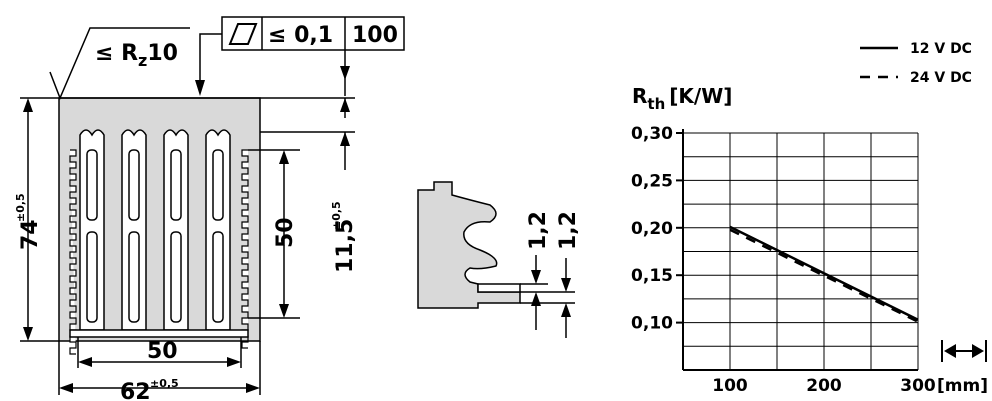 The image size is (992, 401). Describe the element at coordinates (941, 49) in the screenshot. I see `legend-label: 12 V DC` at that location.